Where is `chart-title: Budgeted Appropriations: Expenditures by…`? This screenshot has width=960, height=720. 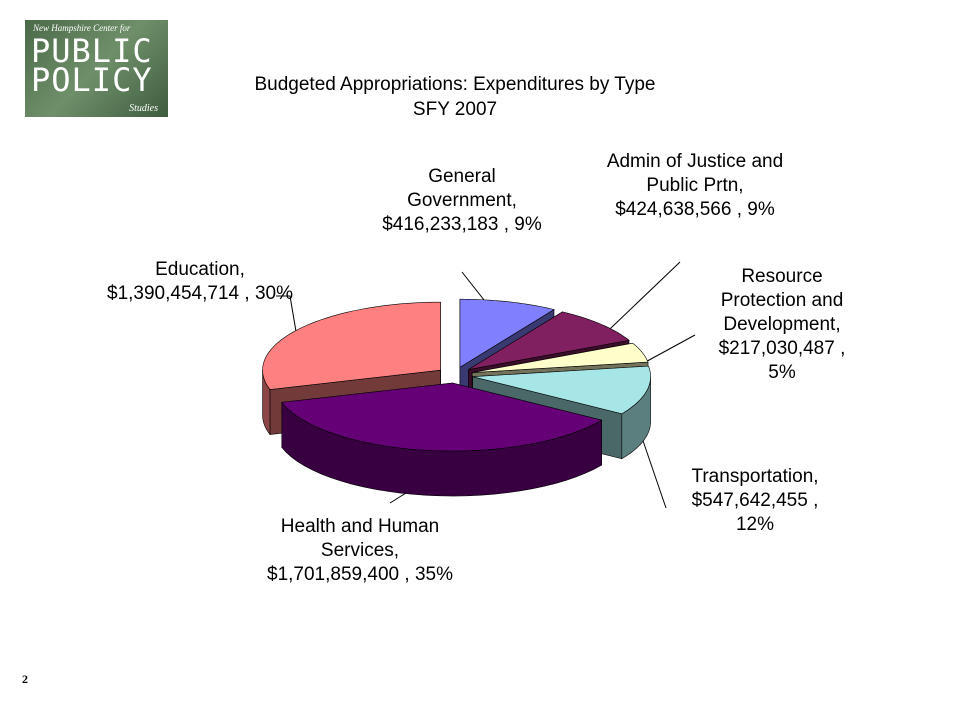 chart-title: Budgeted Appropriations: Expenditures by… is located at coordinates (455, 84).